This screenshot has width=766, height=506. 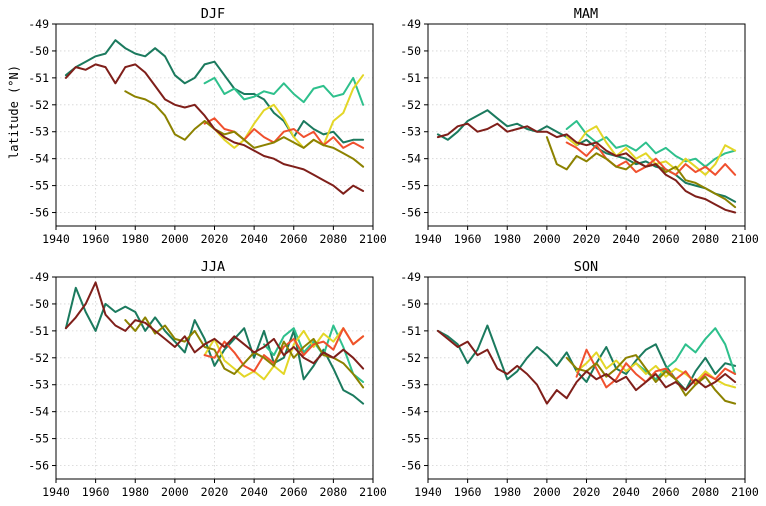 What do you see at coordinates (410, 304) in the screenshot?
I see `son-y-tick-label: -50` at bounding box center [410, 304].